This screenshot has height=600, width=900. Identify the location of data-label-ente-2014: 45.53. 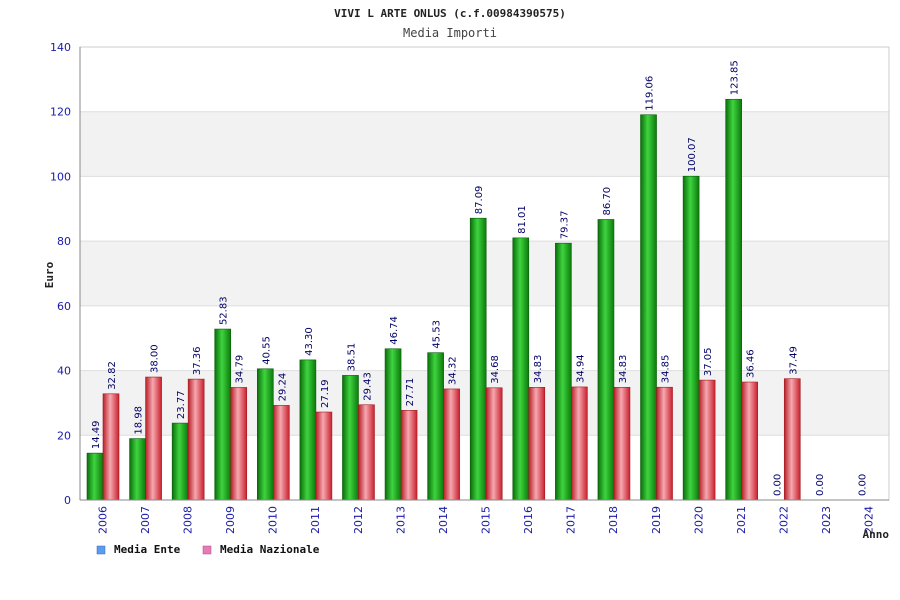
(437, 334).